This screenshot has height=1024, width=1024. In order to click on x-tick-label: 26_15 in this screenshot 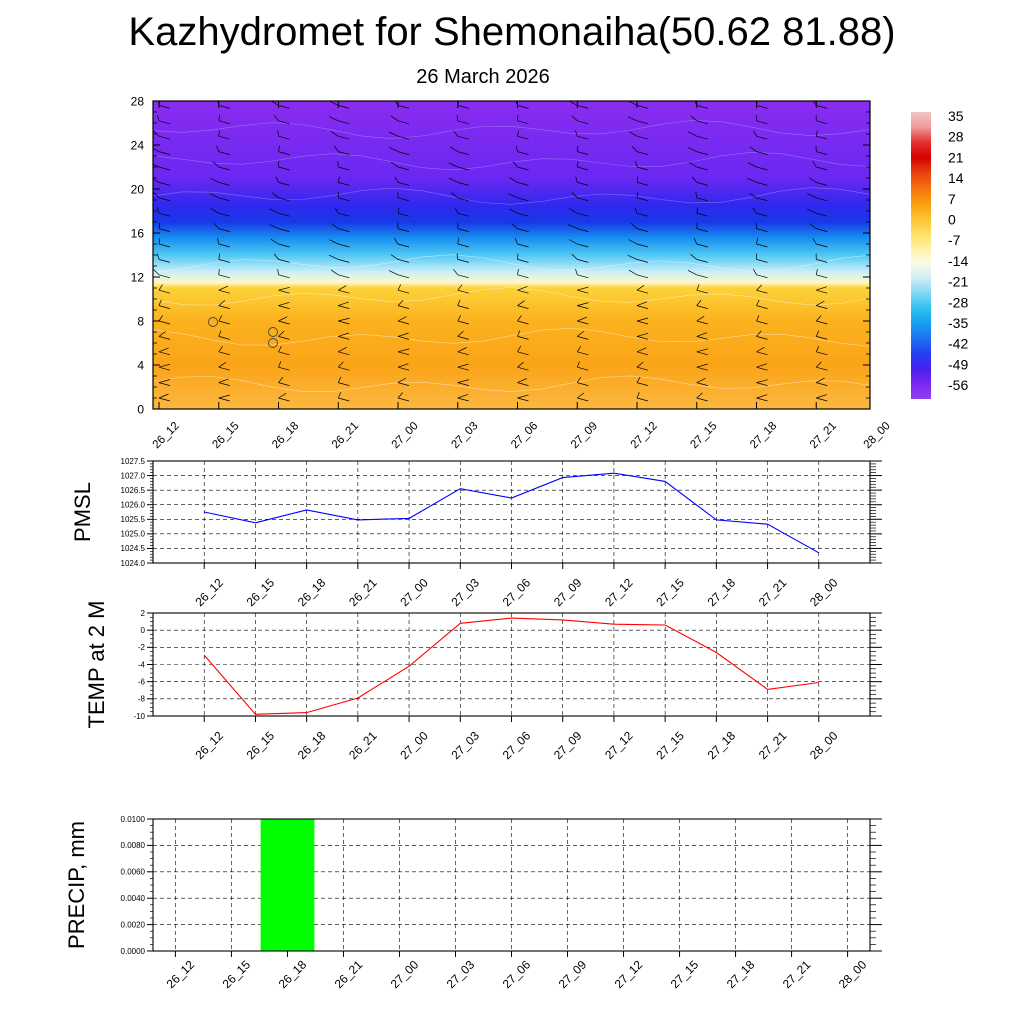, I will do `click(261, 745)`.